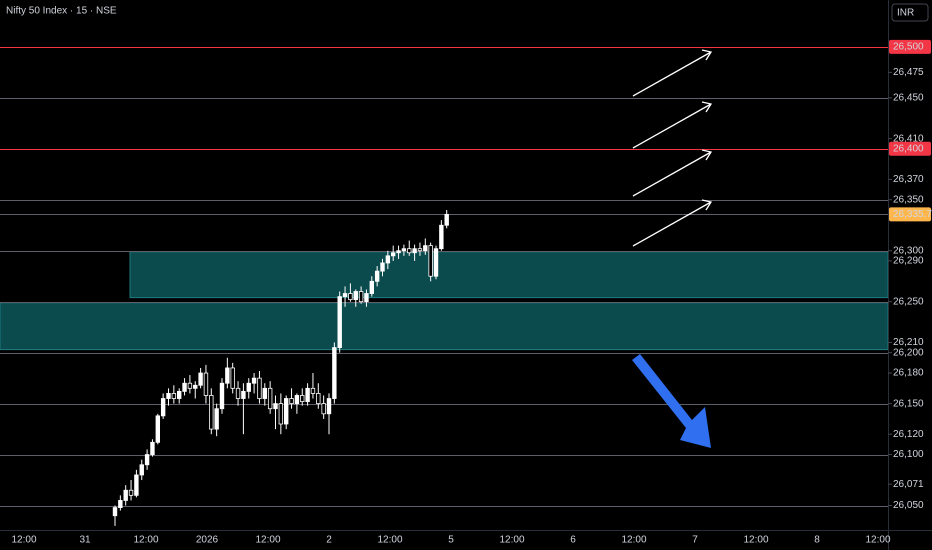  Describe the element at coordinates (908, 250) in the screenshot. I see `price-label: 26,300` at that location.